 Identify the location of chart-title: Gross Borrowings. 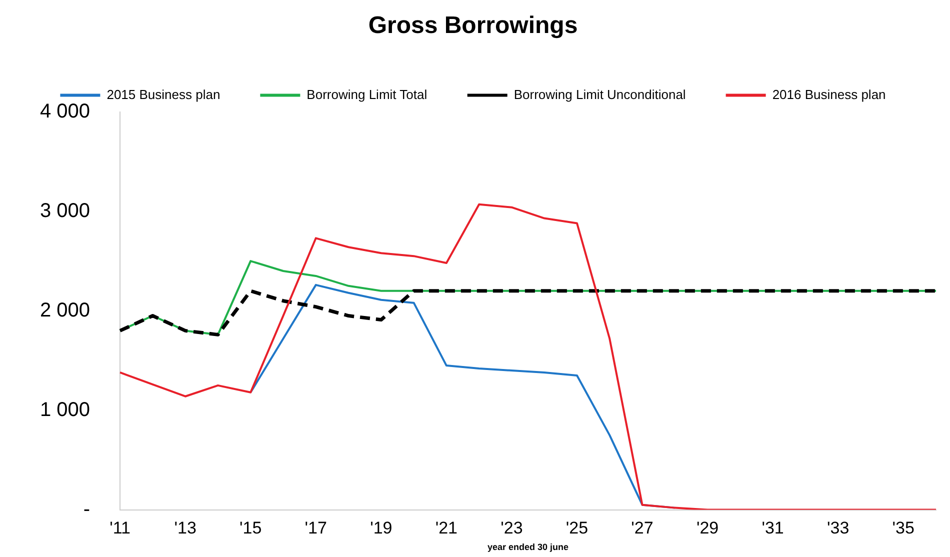
(473, 26).